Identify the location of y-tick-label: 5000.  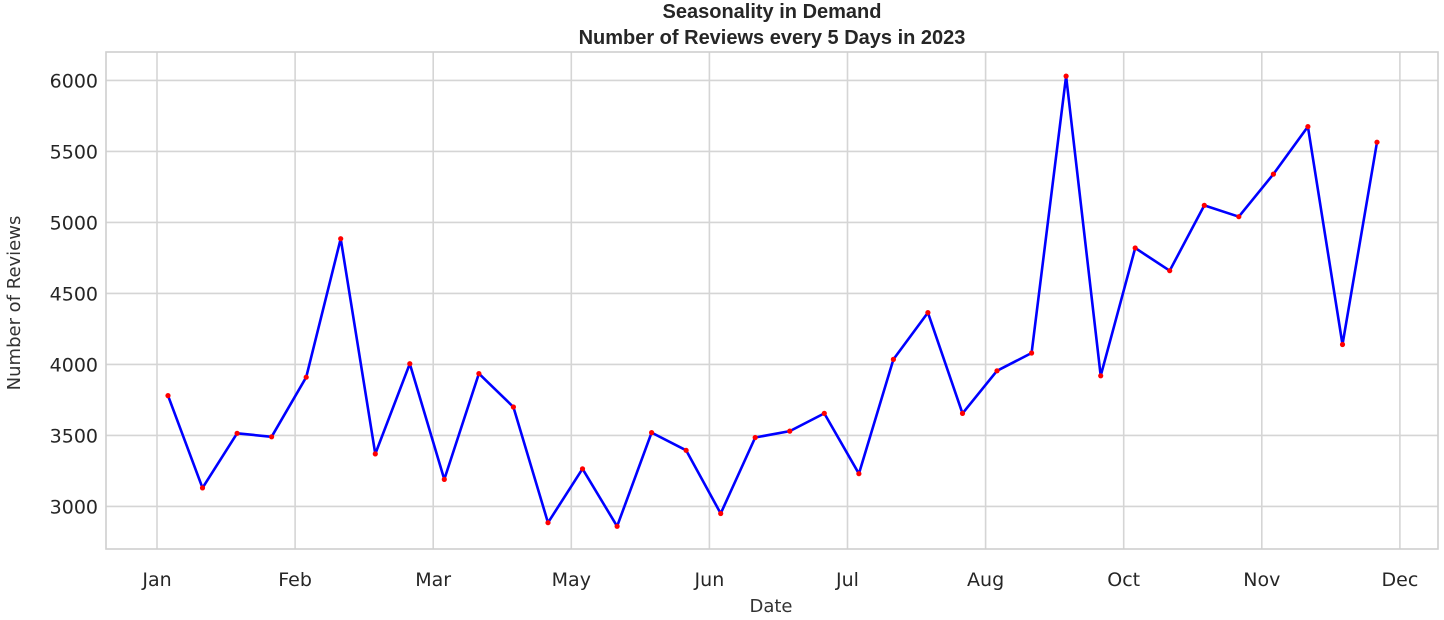
(74, 223).